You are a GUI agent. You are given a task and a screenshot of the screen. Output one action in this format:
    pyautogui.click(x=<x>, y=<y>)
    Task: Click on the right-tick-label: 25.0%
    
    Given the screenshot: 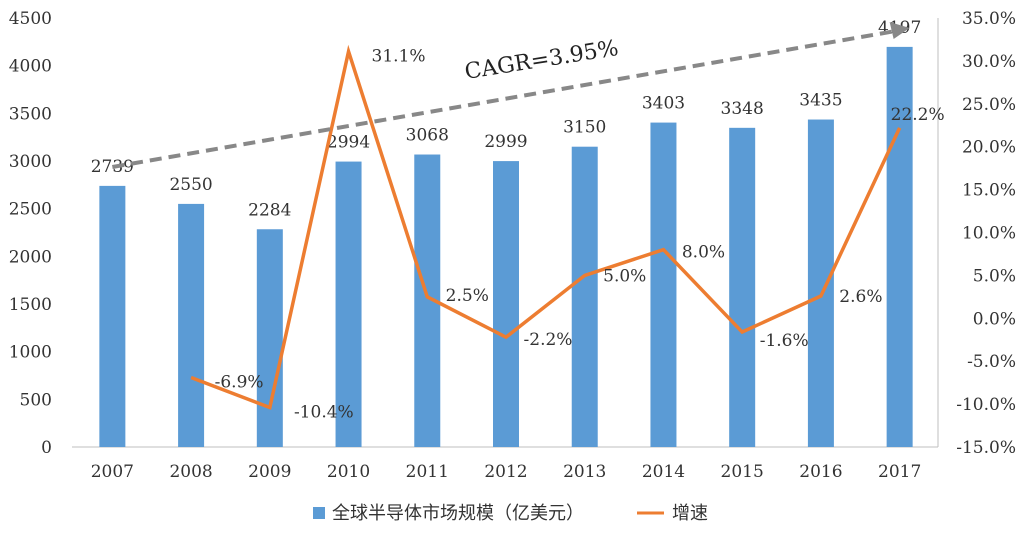 What is the action you would take?
    pyautogui.click(x=989, y=105)
    